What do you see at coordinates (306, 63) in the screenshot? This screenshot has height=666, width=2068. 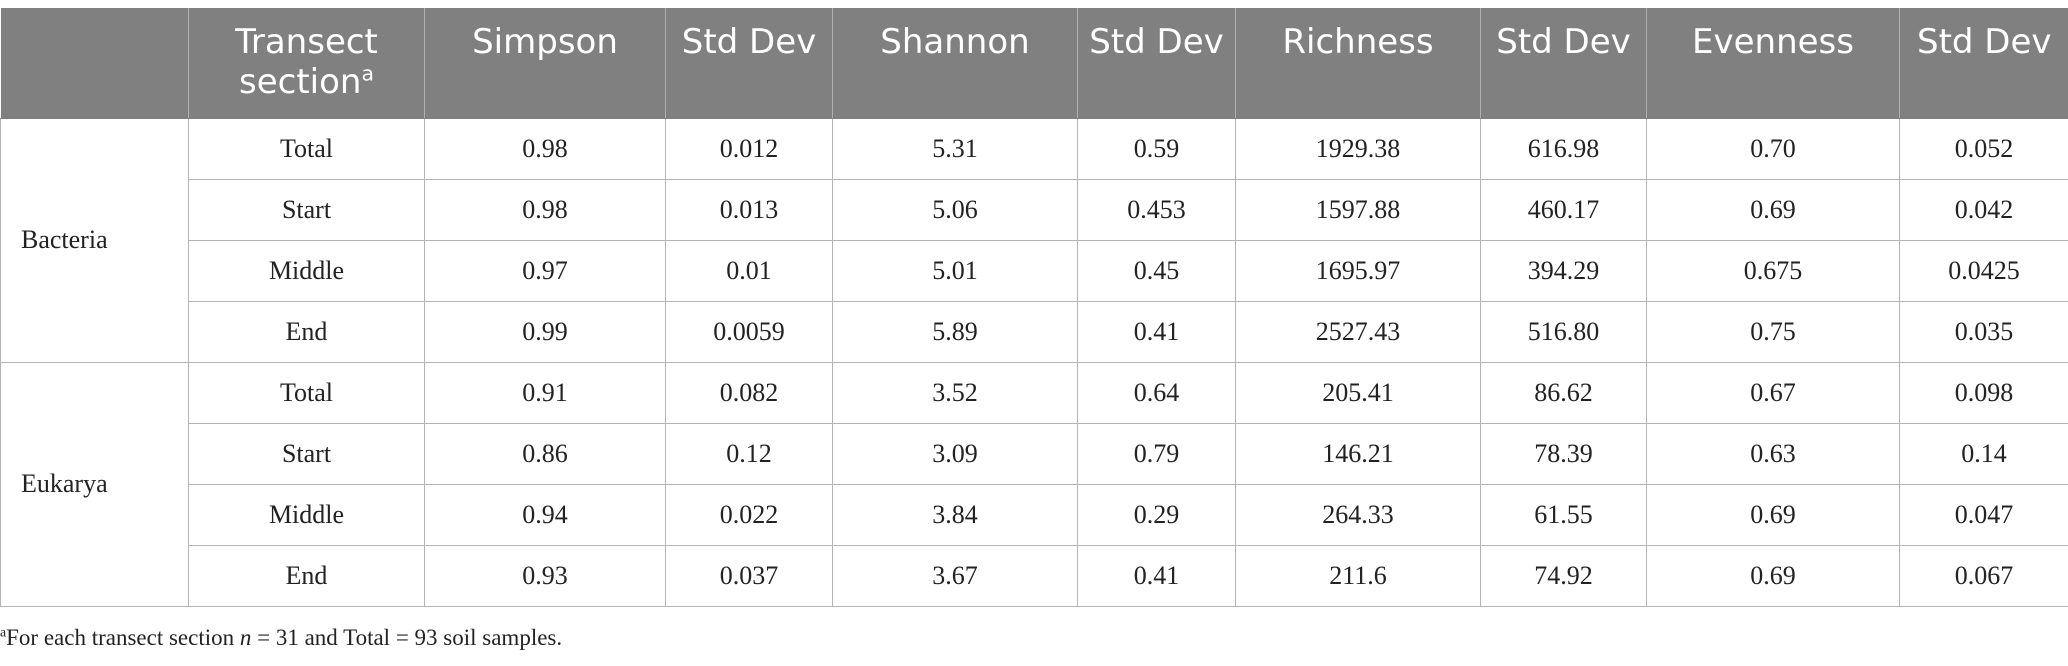 I see `header-transect-section: Transect sectiona` at bounding box center [306, 63].